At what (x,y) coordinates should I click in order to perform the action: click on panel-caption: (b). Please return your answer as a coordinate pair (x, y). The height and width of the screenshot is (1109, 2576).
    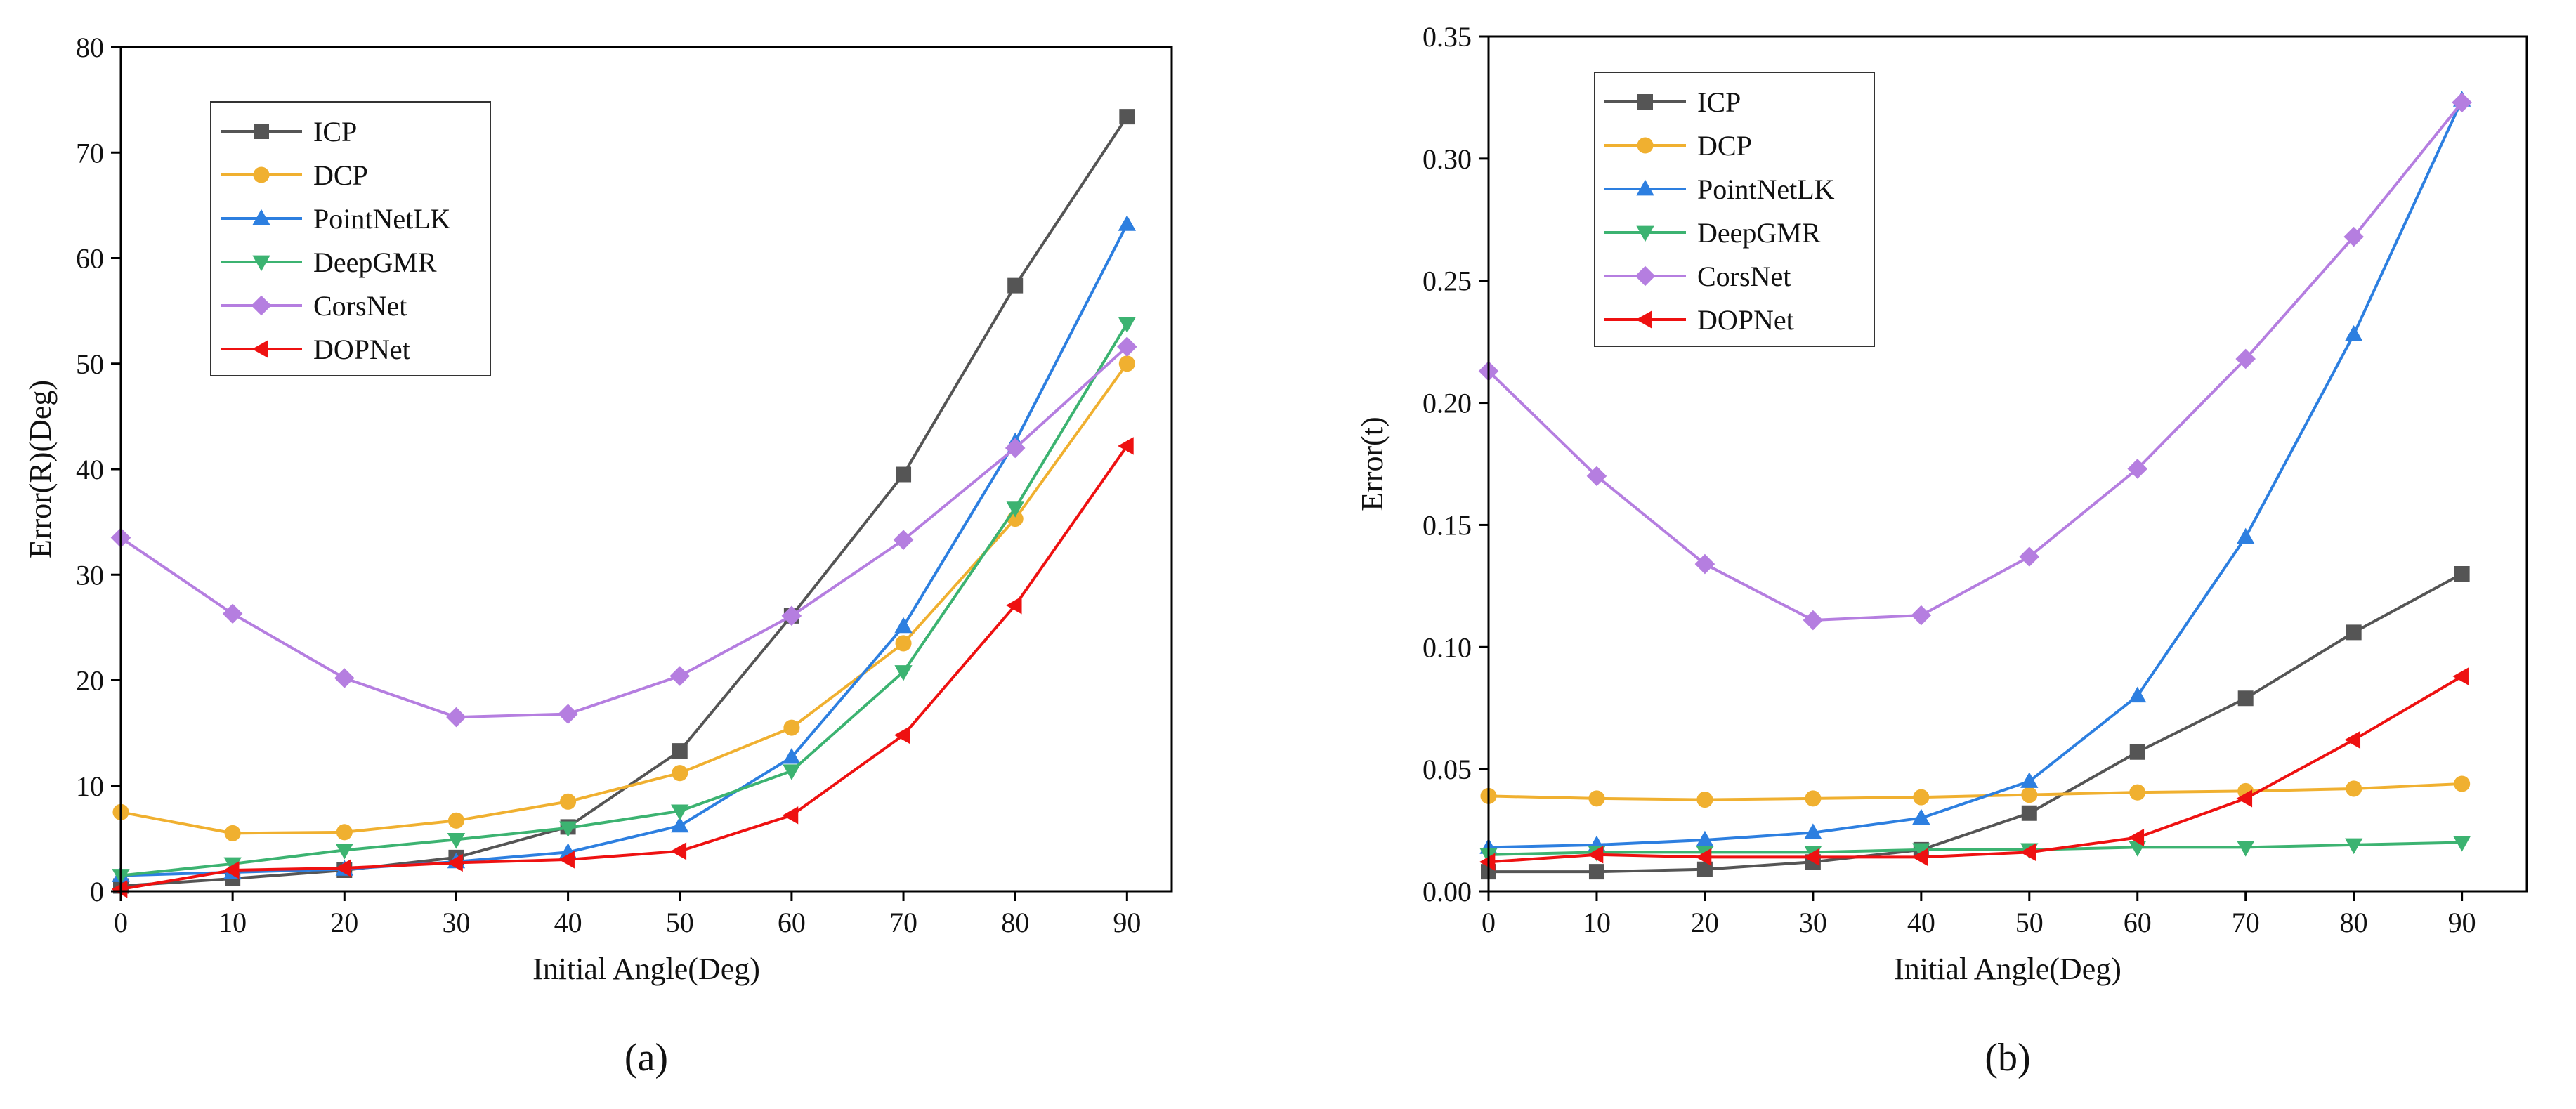
    Looking at the image, I should click on (2008, 1058).